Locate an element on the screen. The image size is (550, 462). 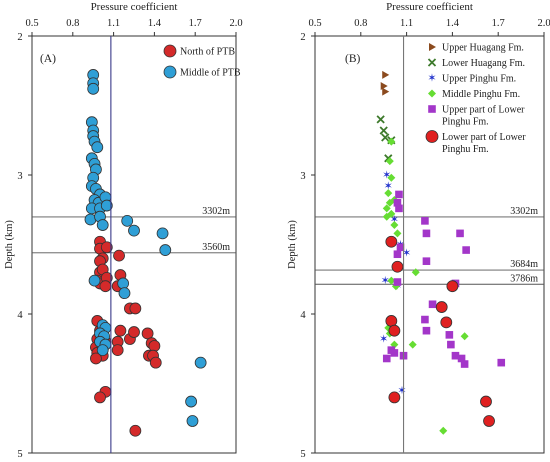
legend-label: Upper Pinghu Fm. is located at coordinates (479, 79).